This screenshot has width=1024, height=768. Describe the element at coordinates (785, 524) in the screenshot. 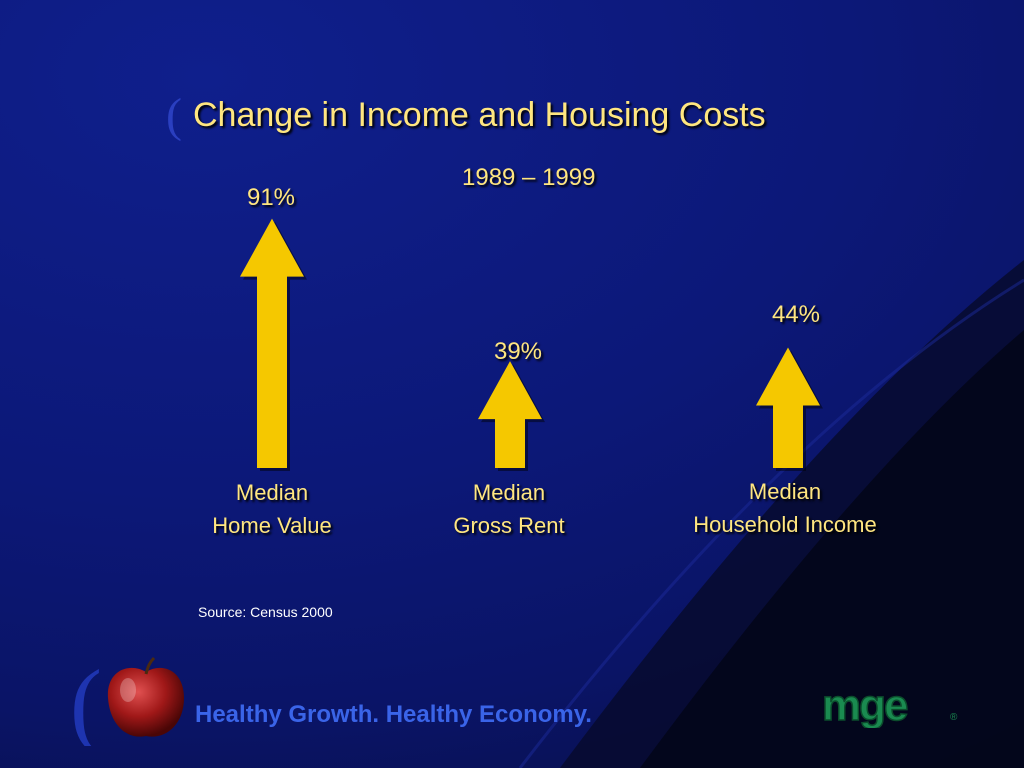

I see `category-label-line: Household Income` at that location.